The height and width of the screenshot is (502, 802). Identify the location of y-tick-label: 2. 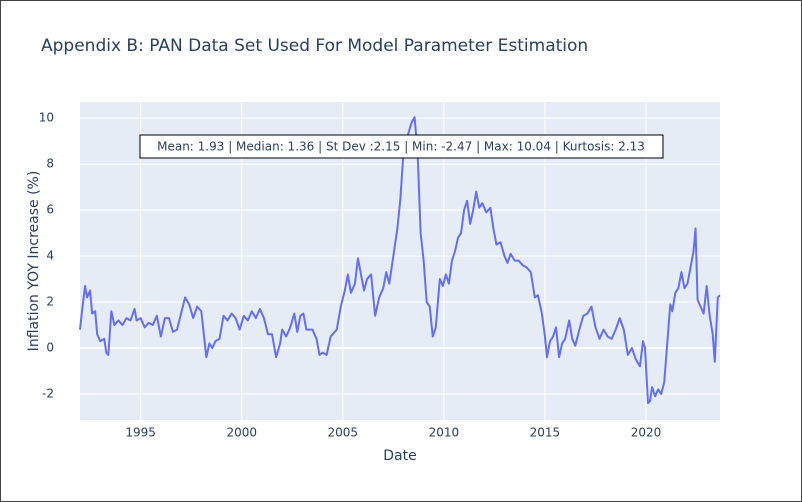
(50, 302).